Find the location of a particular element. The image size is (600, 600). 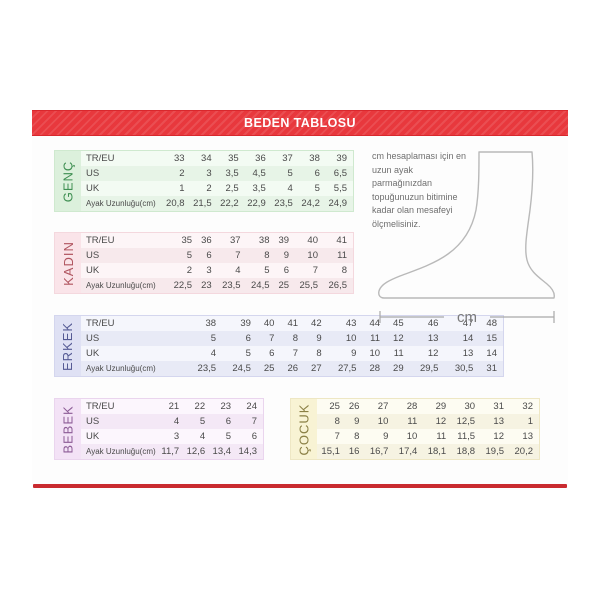

table-cell: 3 is located at coordinates (204, 173).